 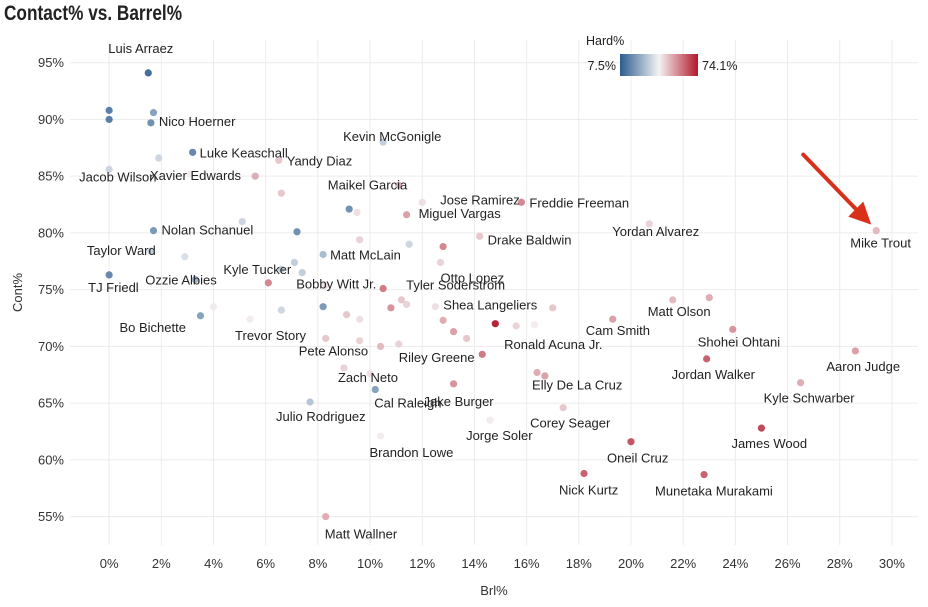 I want to click on point-label: Zach Neto, so click(x=368, y=377).